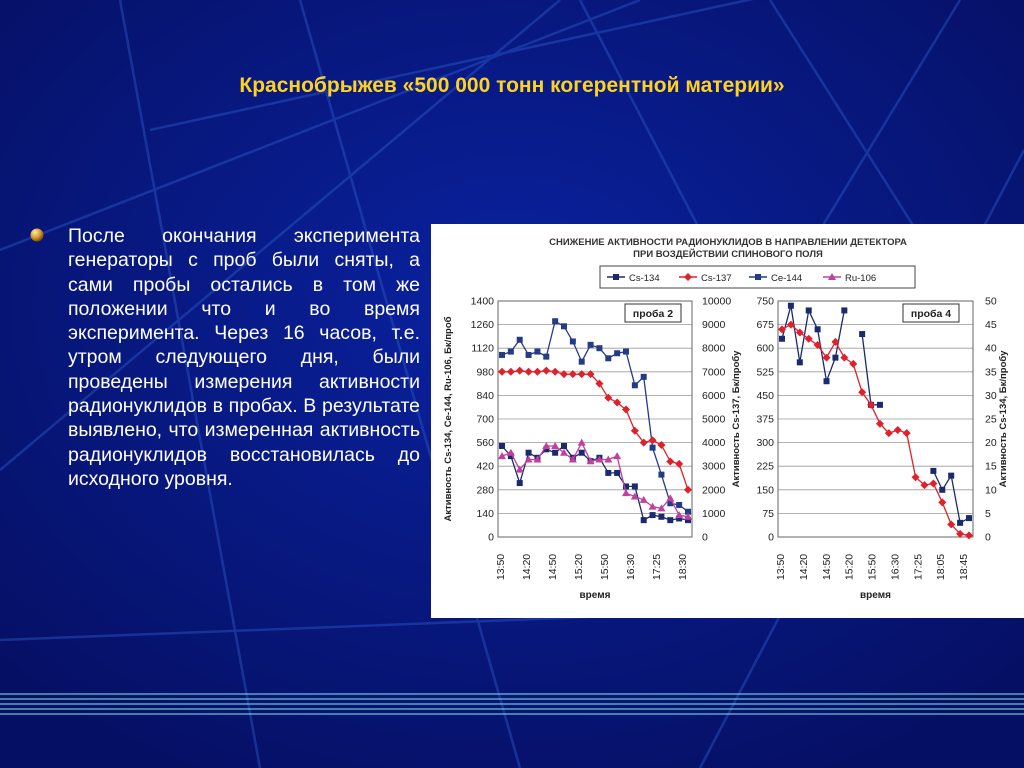 The height and width of the screenshot is (768, 1024). Describe the element at coordinates (482, 349) in the screenshot. I see `y-left-tick-label: 1120` at that location.